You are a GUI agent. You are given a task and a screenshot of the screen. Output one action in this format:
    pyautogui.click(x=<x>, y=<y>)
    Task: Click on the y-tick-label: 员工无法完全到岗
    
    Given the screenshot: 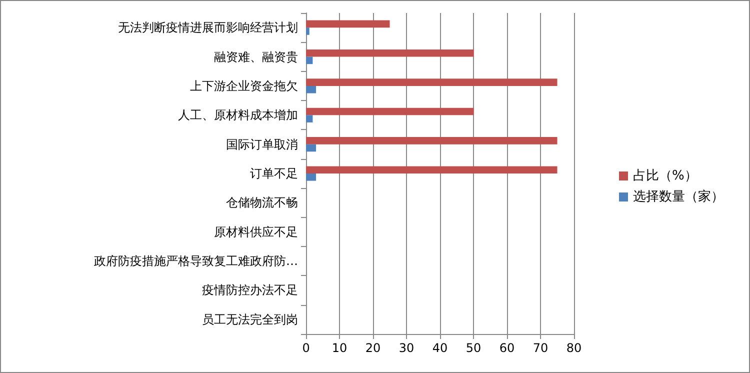 What is the action you would take?
    pyautogui.click(x=250, y=319)
    